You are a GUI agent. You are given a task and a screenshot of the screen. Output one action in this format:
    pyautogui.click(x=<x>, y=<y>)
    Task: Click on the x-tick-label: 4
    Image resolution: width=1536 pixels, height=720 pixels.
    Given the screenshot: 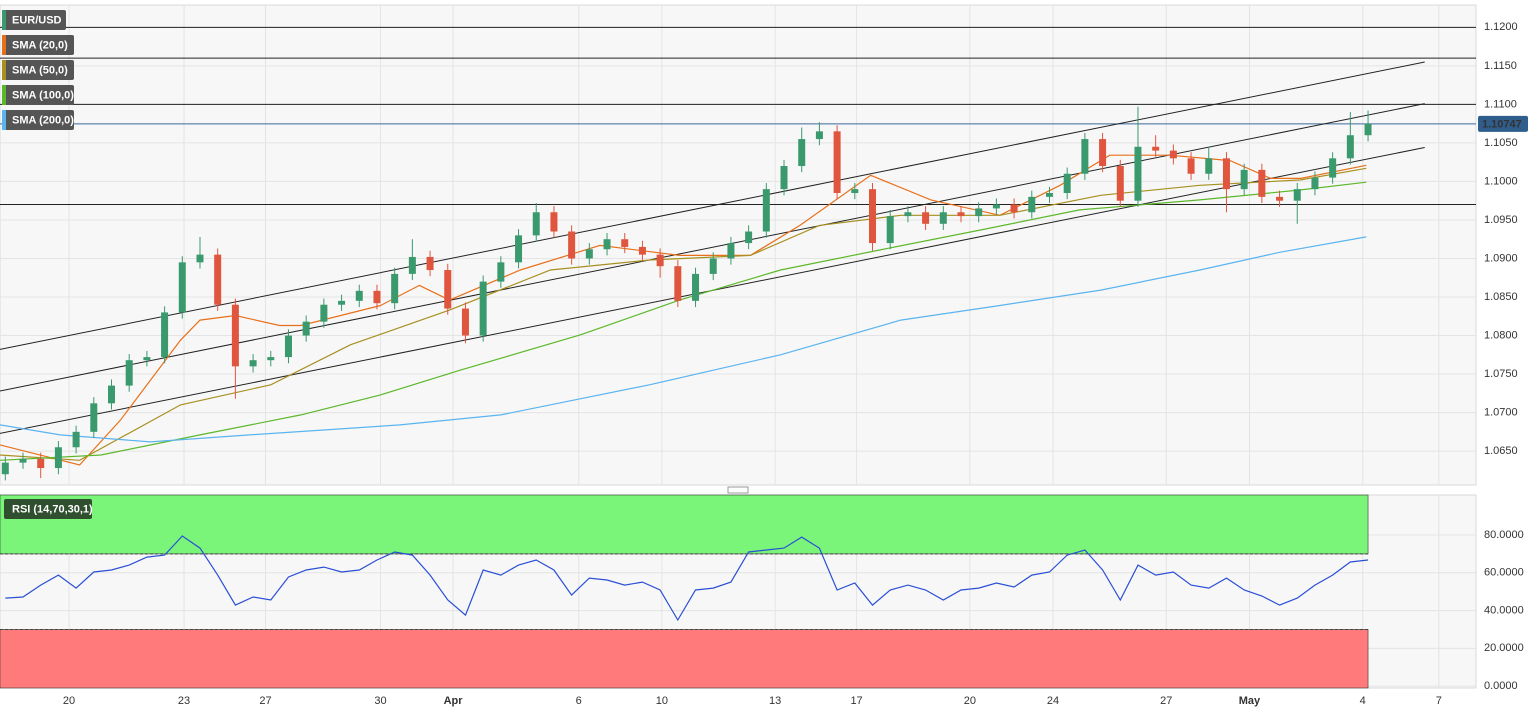 What is the action you would take?
    pyautogui.click(x=1363, y=701)
    